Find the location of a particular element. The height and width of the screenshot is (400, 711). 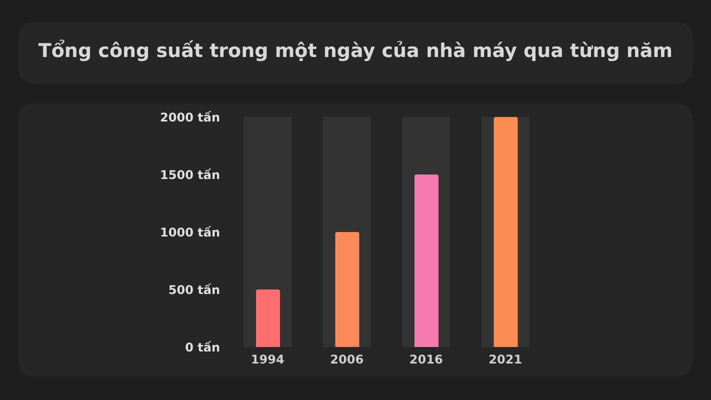

y-tick-label: 1000 tấn is located at coordinates (190, 232).